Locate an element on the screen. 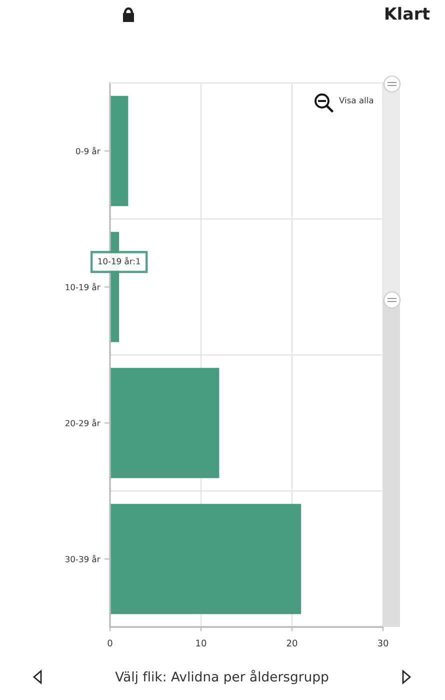 The height and width of the screenshot is (700, 445). x-tick-label: 30 is located at coordinates (383, 643).